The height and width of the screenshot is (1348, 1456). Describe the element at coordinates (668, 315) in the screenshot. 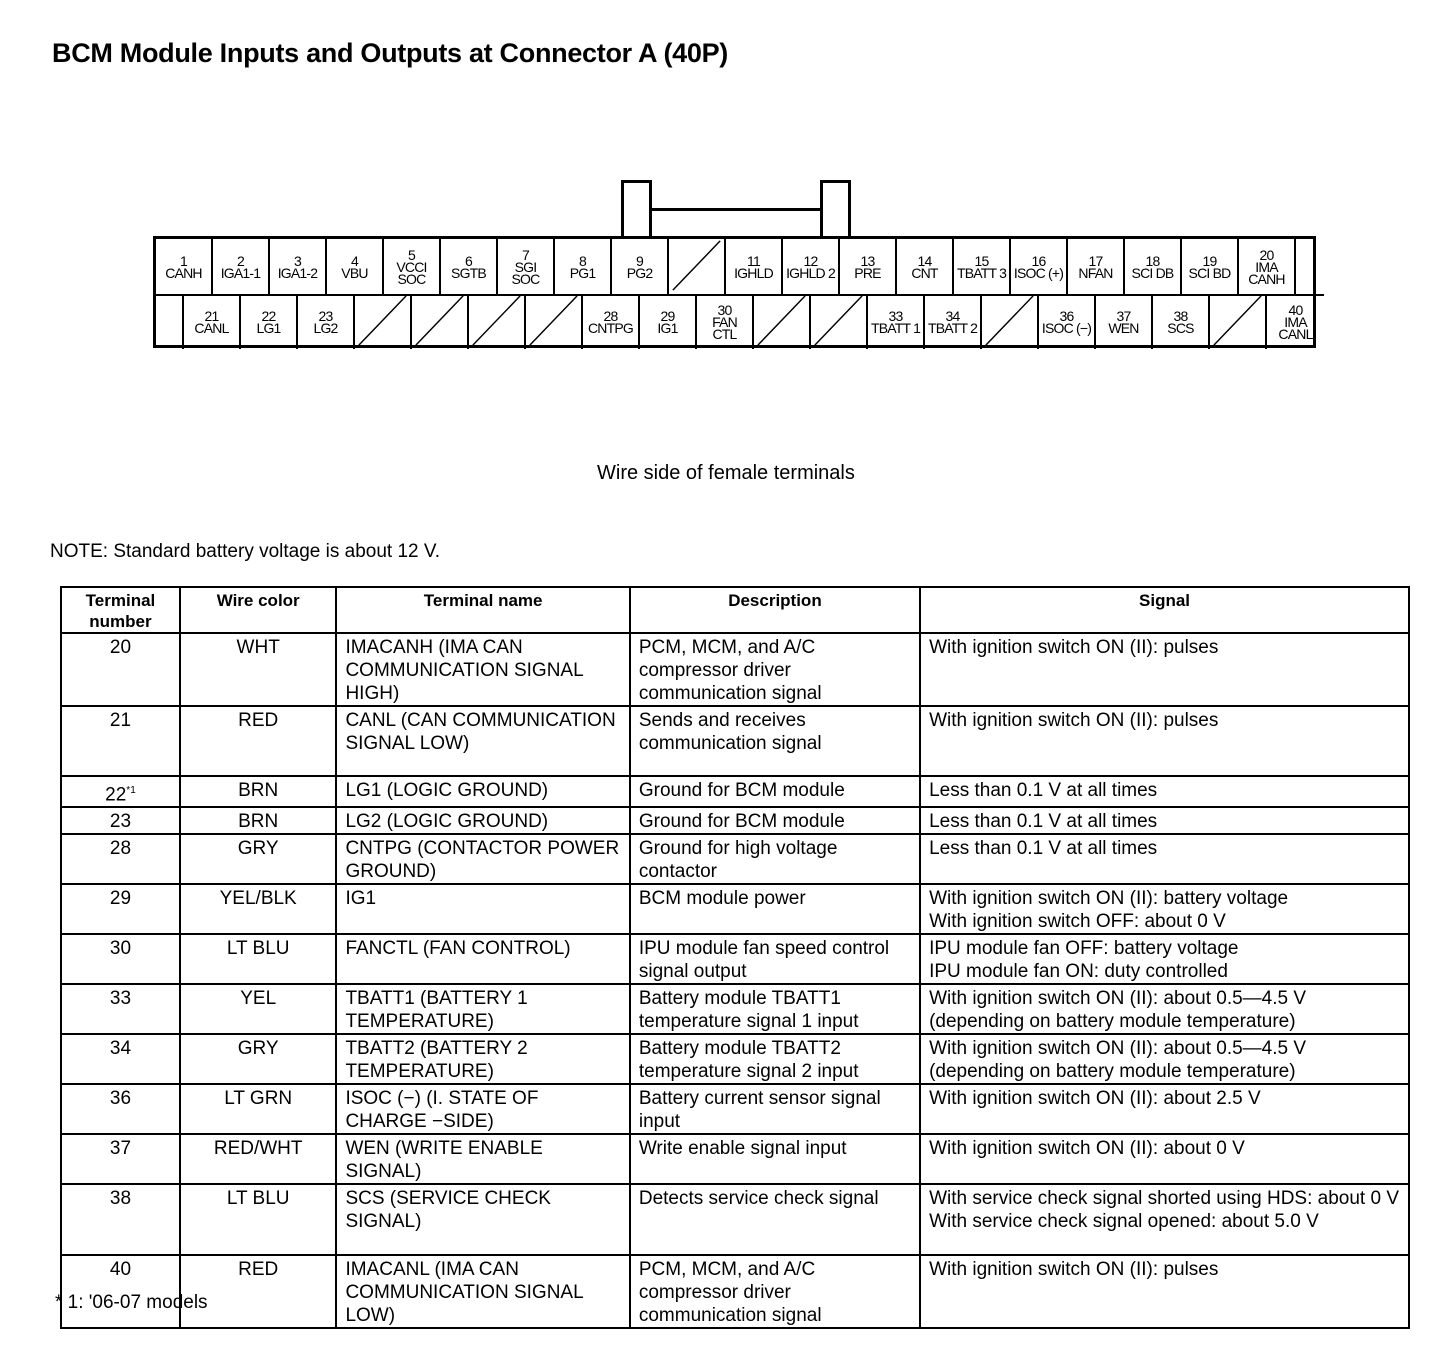

I see `terminal-number: 29` at that location.